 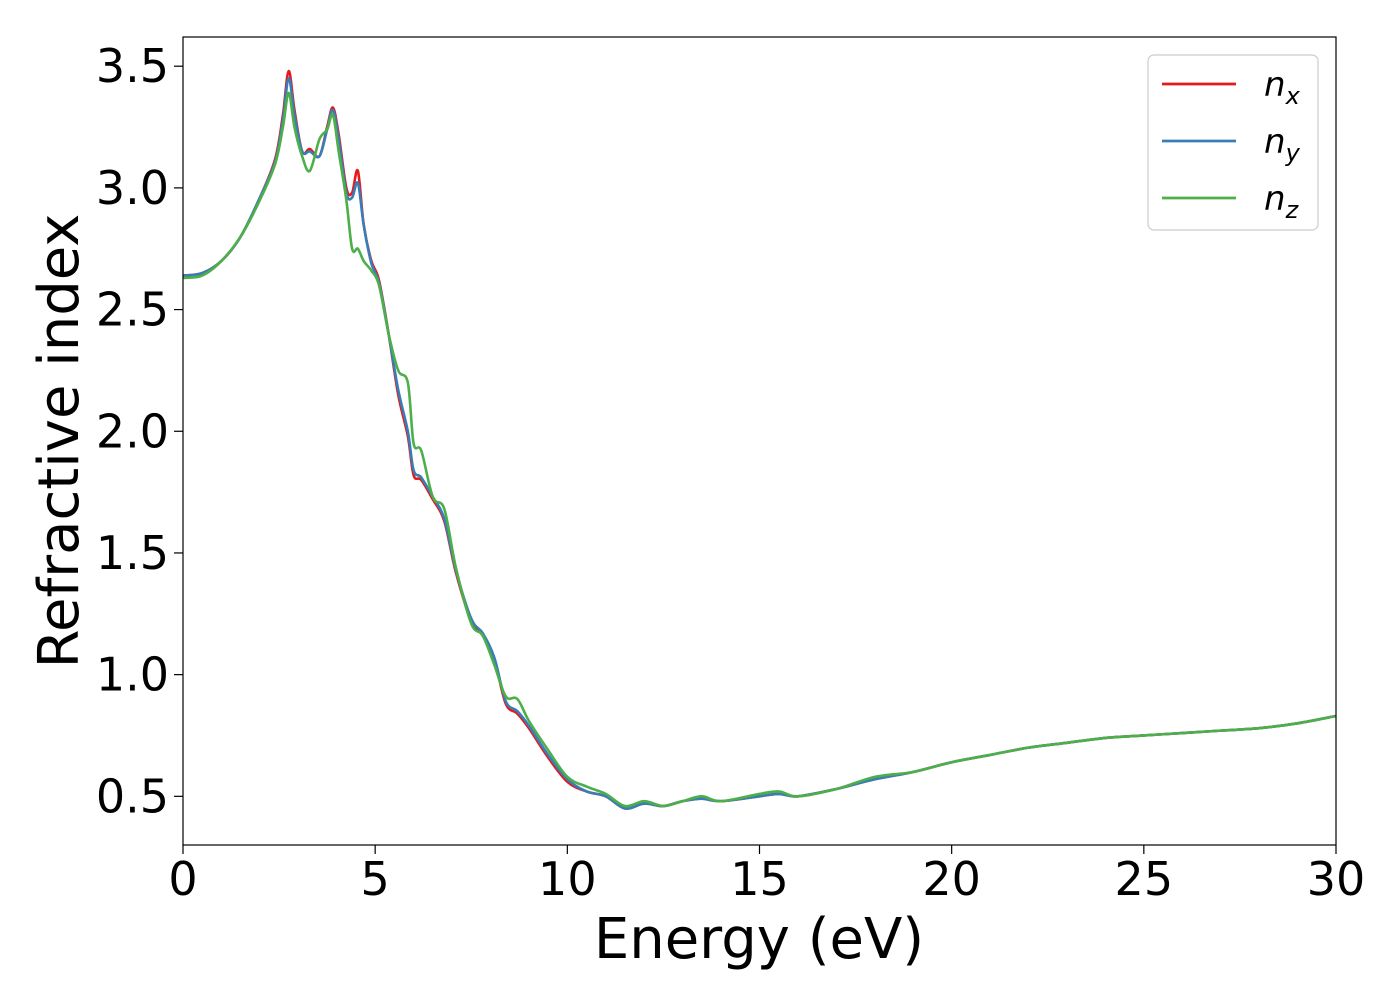 I want to click on x-tick-label: 30, so click(x=1336, y=879).